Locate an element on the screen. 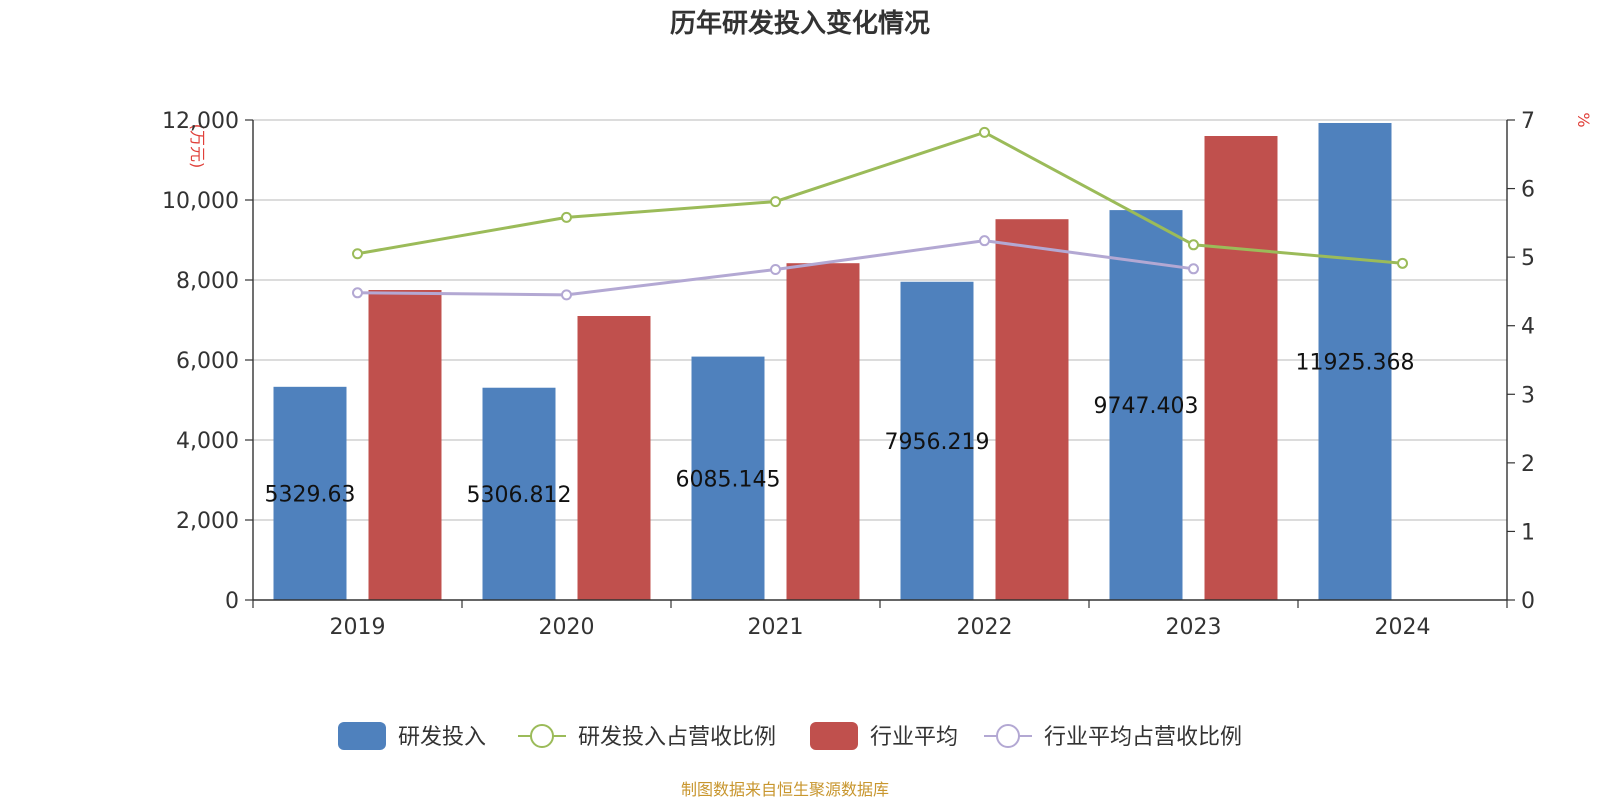  bar-value-label: 9747.403 is located at coordinates (1146, 406).